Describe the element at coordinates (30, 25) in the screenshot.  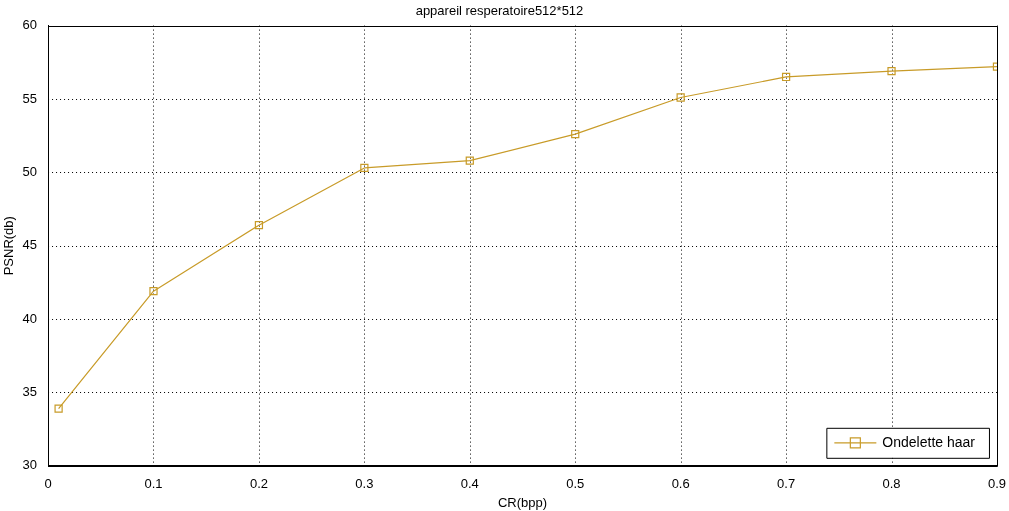
I see `y-tick-label: 60` at that location.